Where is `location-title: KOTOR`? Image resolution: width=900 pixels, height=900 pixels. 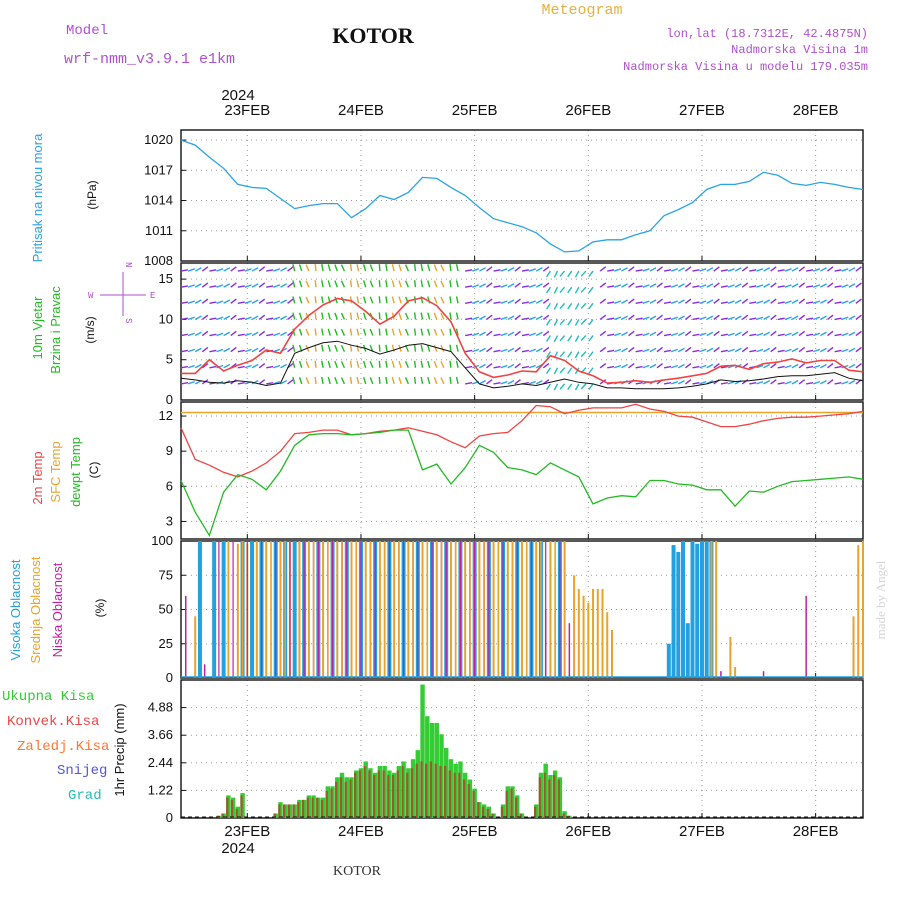
location-title: KOTOR is located at coordinates (373, 35).